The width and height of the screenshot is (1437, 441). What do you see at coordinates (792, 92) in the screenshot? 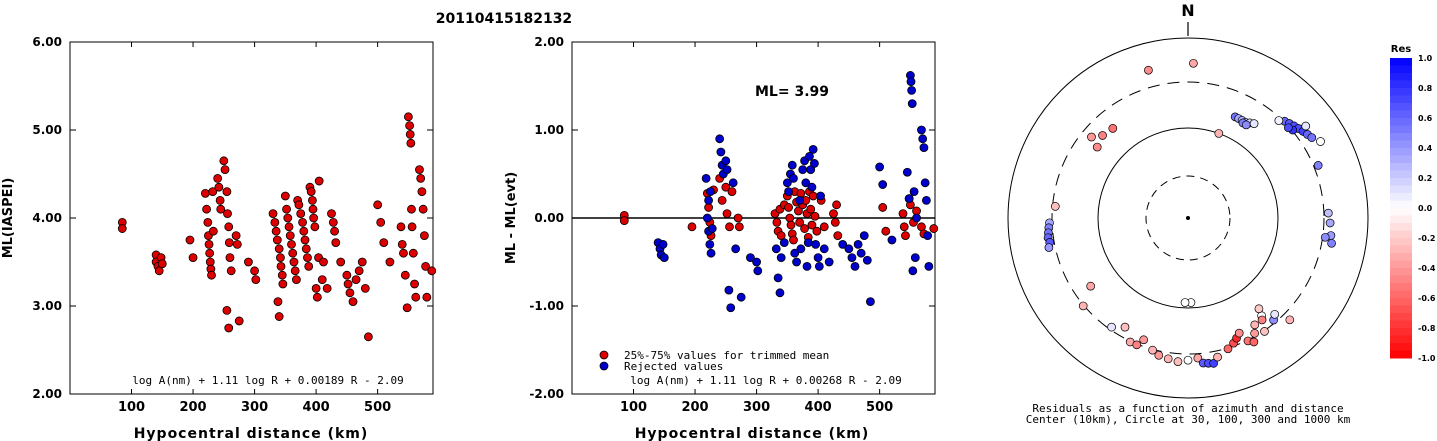
I see `ml-value-label: ML= 3.99` at bounding box center [792, 92].